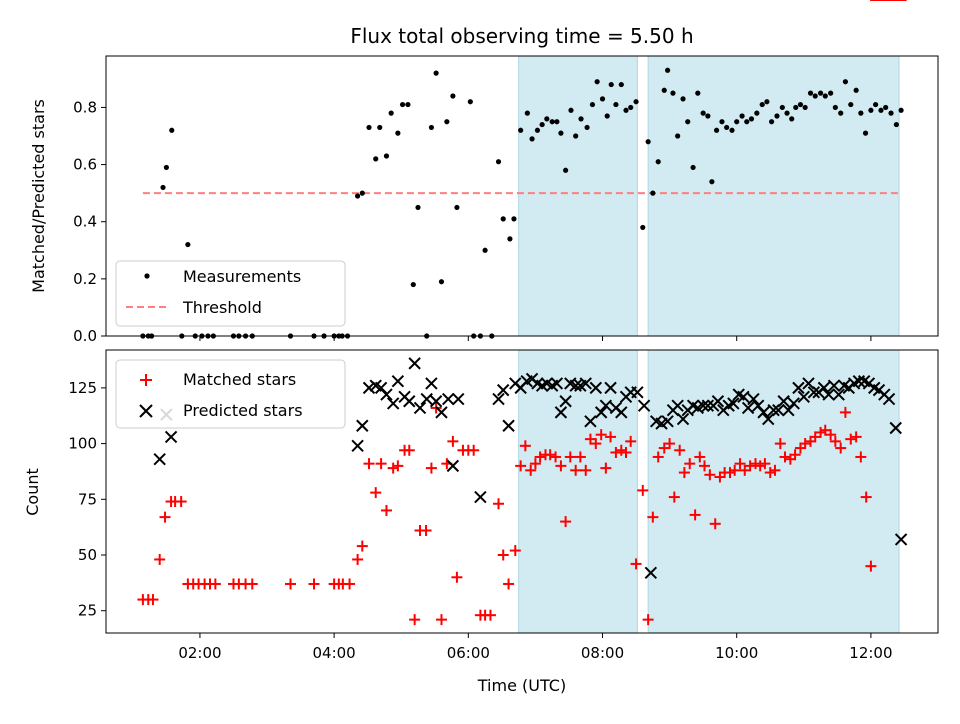 The height and width of the screenshot is (724, 960). What do you see at coordinates (736, 653) in the screenshot?
I see `x-tick-label: 10:00` at bounding box center [736, 653].